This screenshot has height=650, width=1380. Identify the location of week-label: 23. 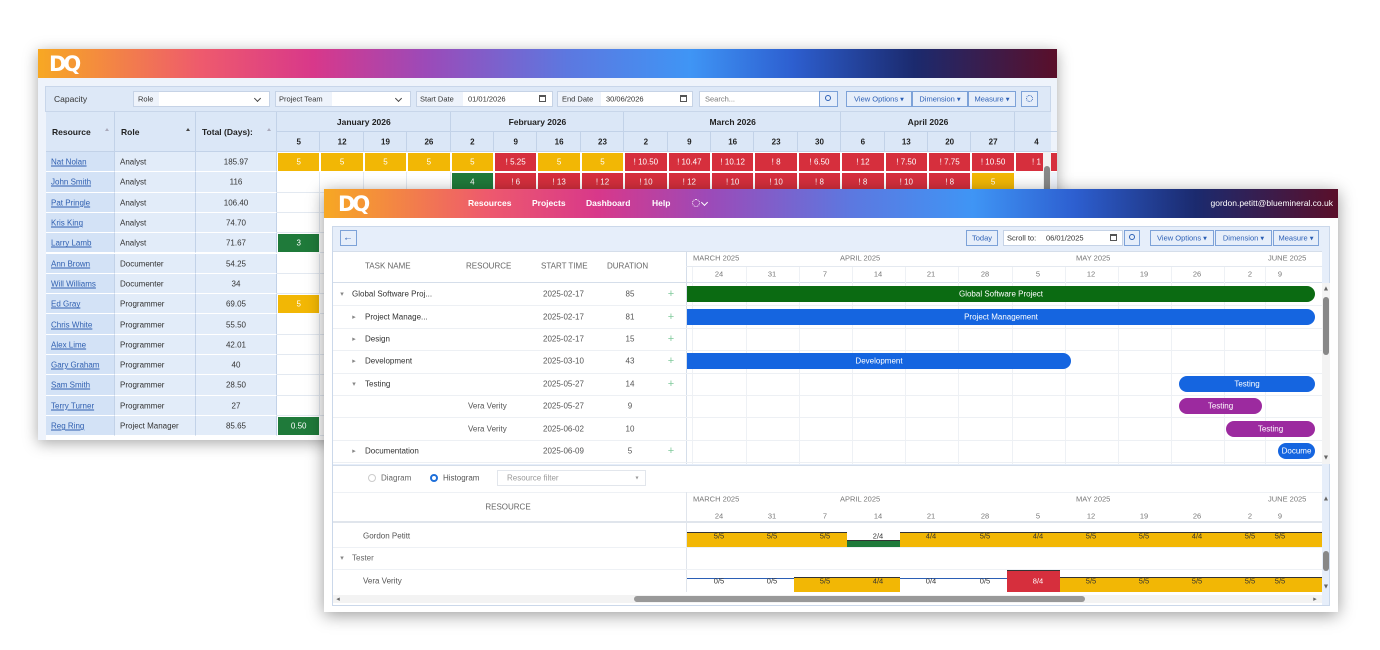
(602, 142).